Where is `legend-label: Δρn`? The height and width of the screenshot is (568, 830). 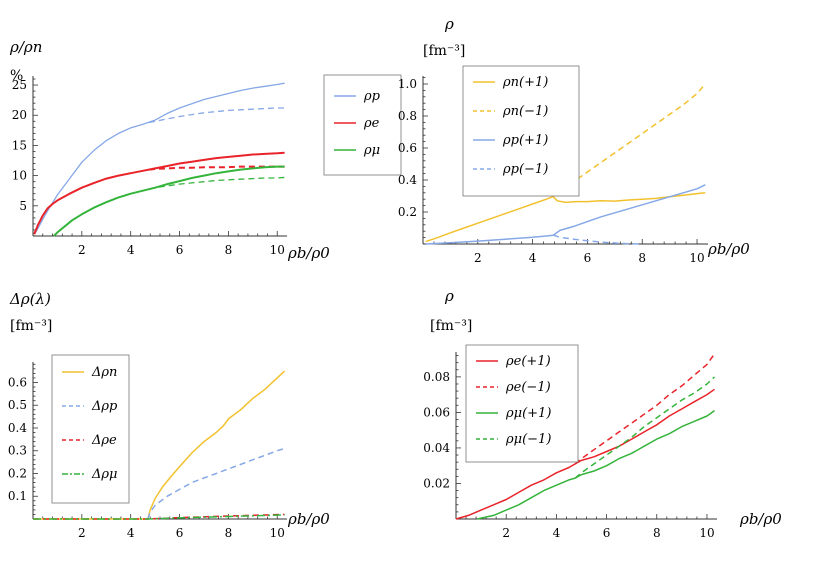
legend-label: Δρn is located at coordinates (104, 372).